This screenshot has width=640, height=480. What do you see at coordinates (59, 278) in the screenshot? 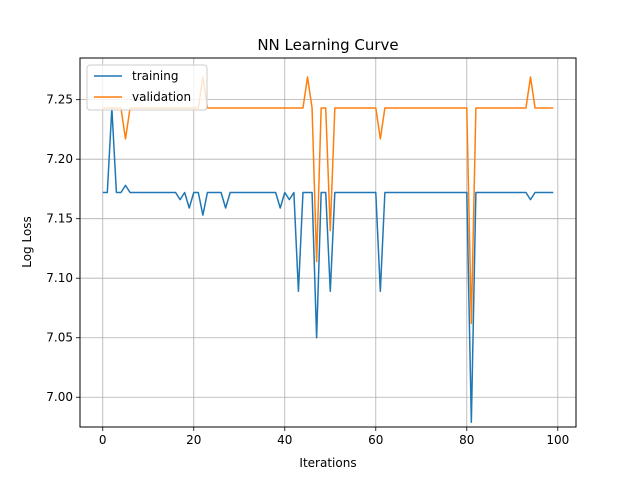
I see `y-tick-label: 7.10` at bounding box center [59, 278].